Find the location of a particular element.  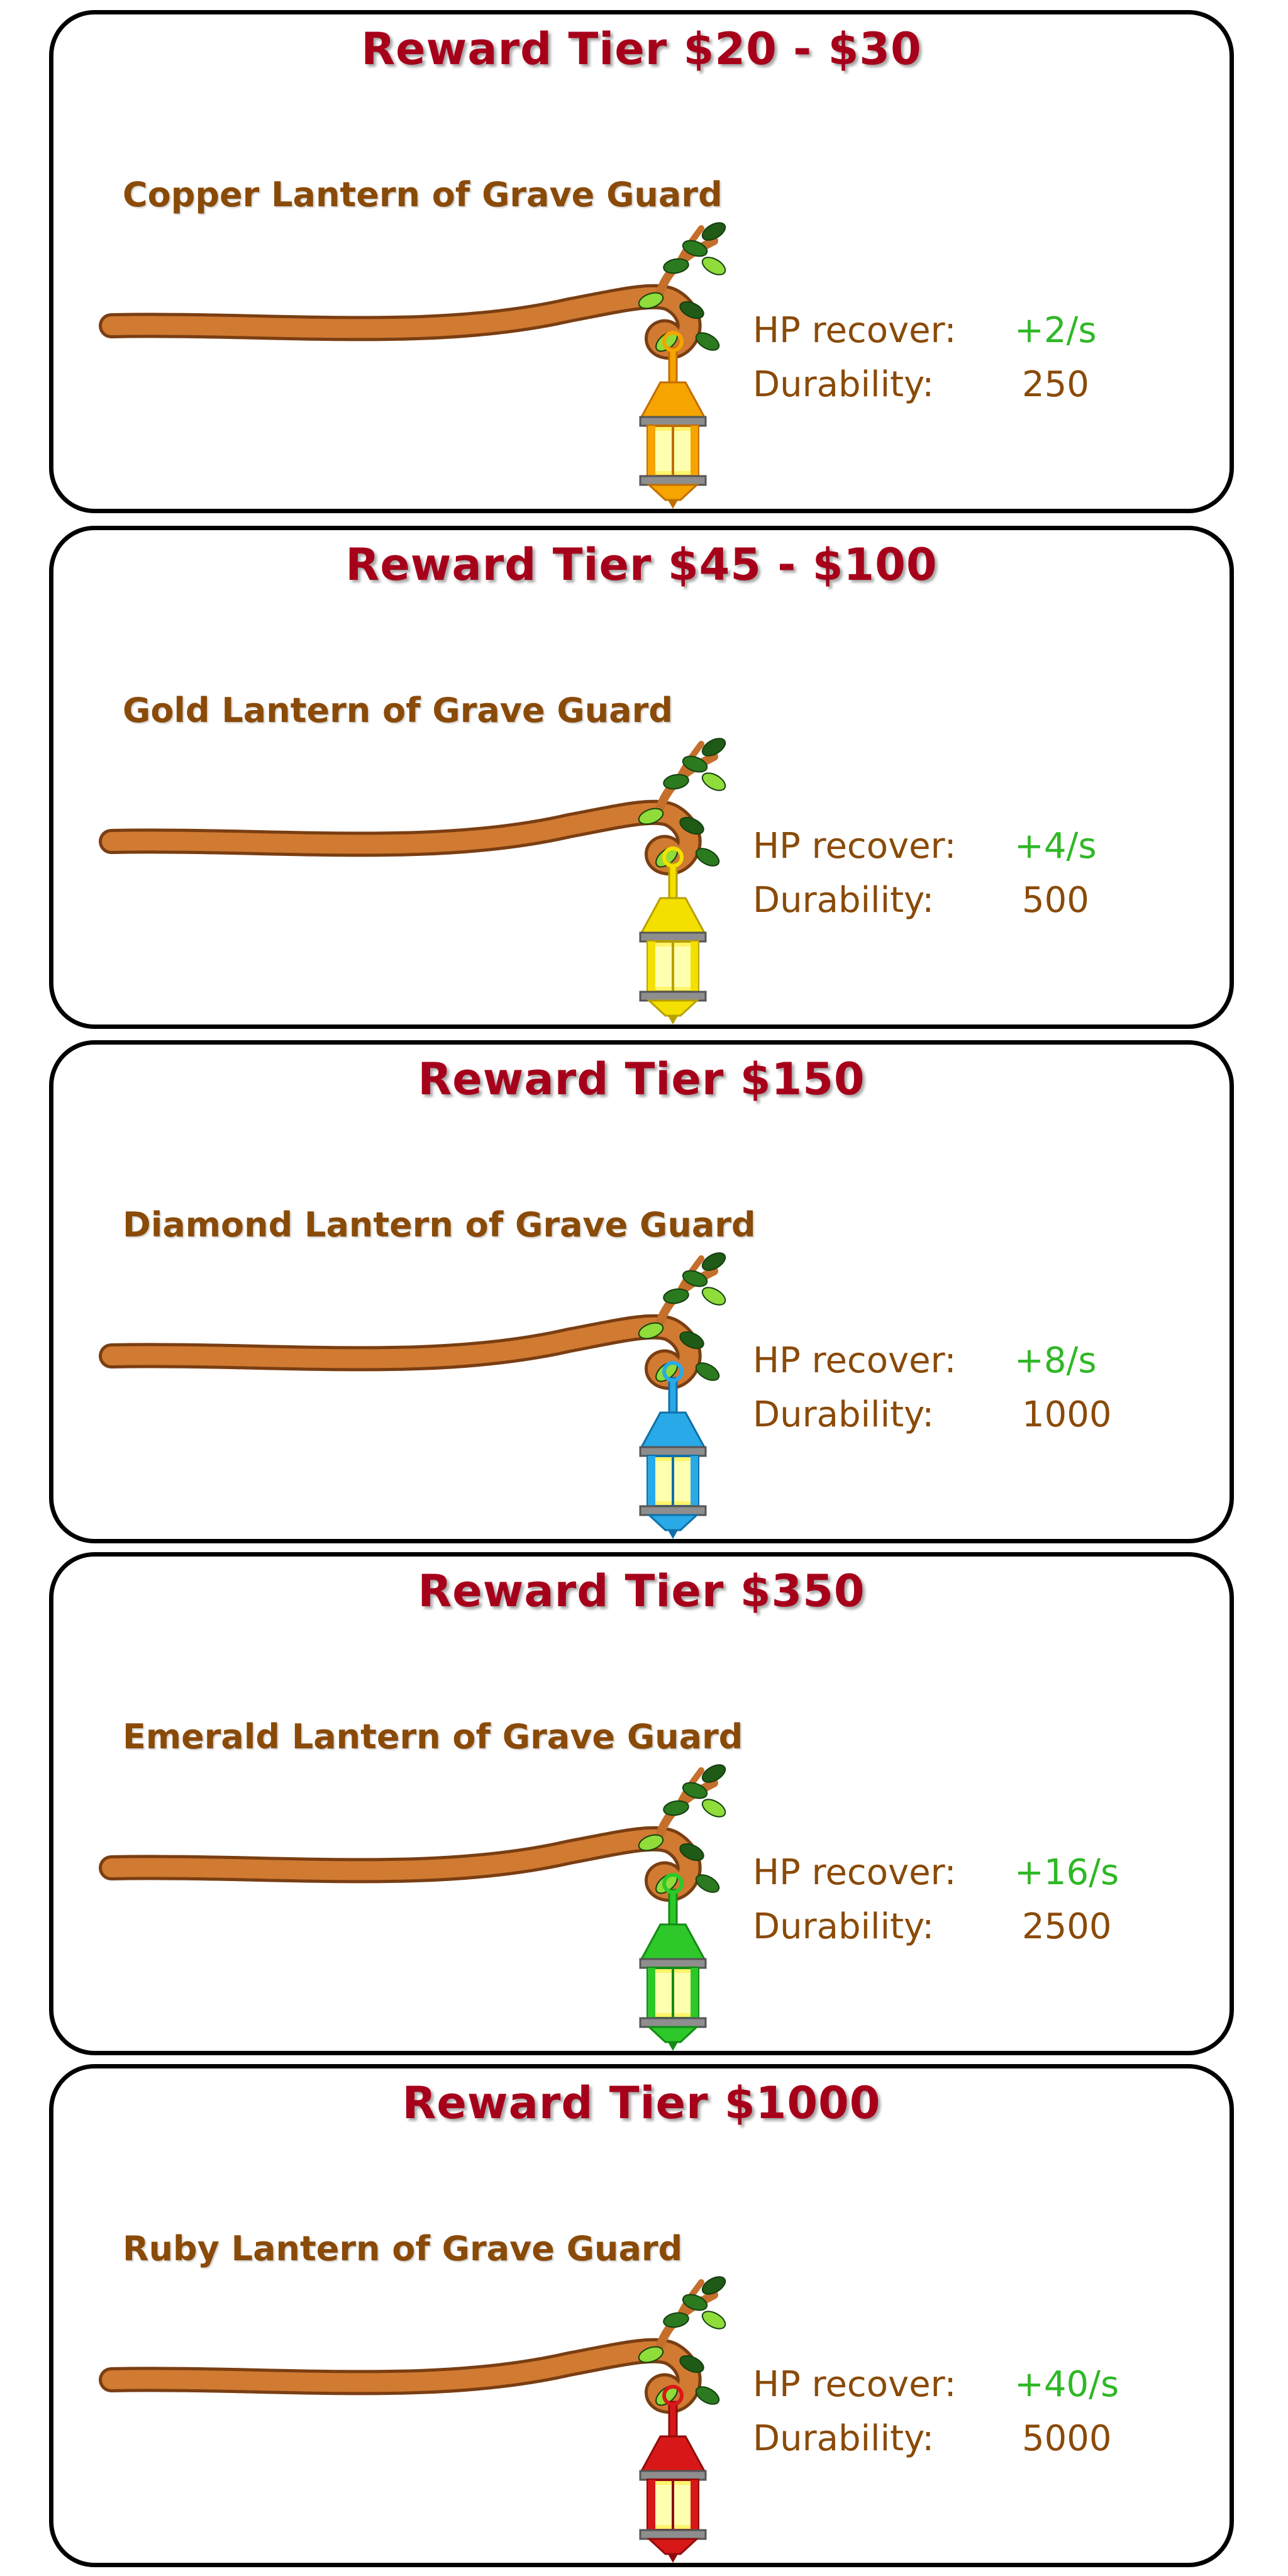

hp-value: +4/s is located at coordinates (1055, 846).